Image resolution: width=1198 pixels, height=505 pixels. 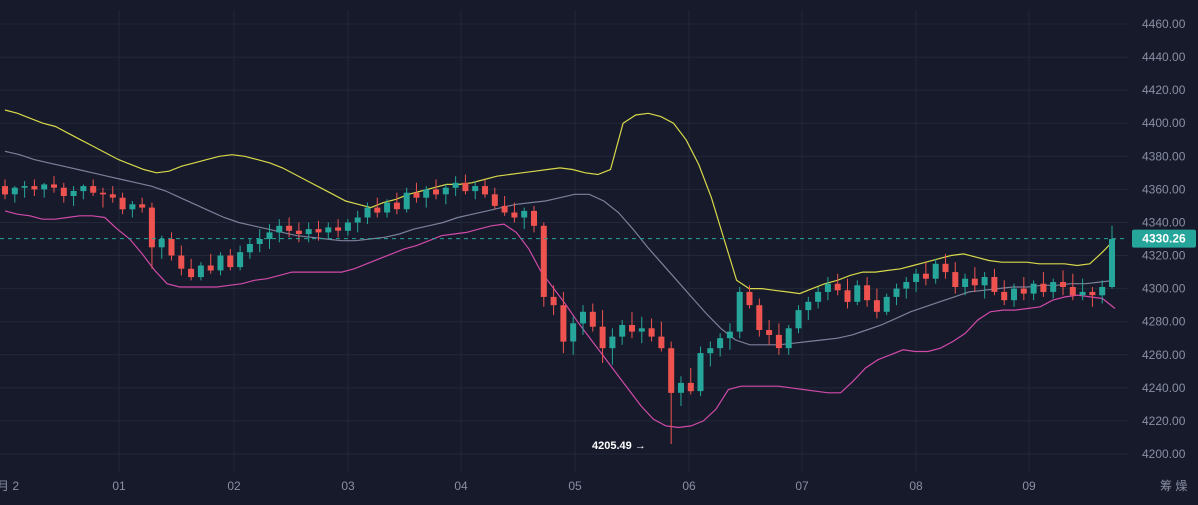 What do you see at coordinates (119, 486) in the screenshot?
I see `x-tick-label: 01` at bounding box center [119, 486].